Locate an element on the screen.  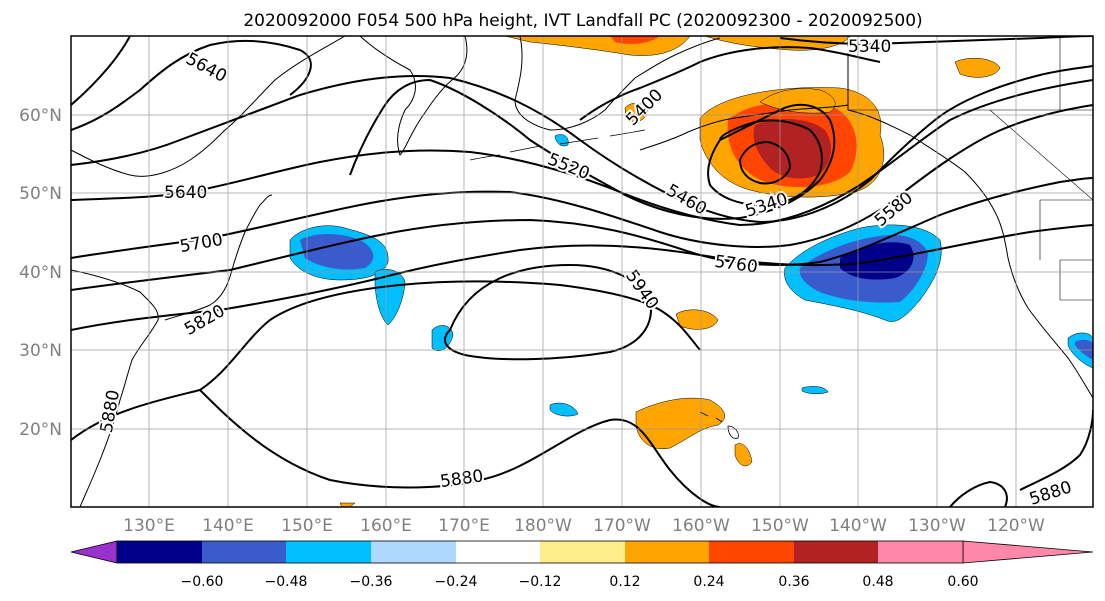
contour-5340-top is located at coordinates (936, 41).